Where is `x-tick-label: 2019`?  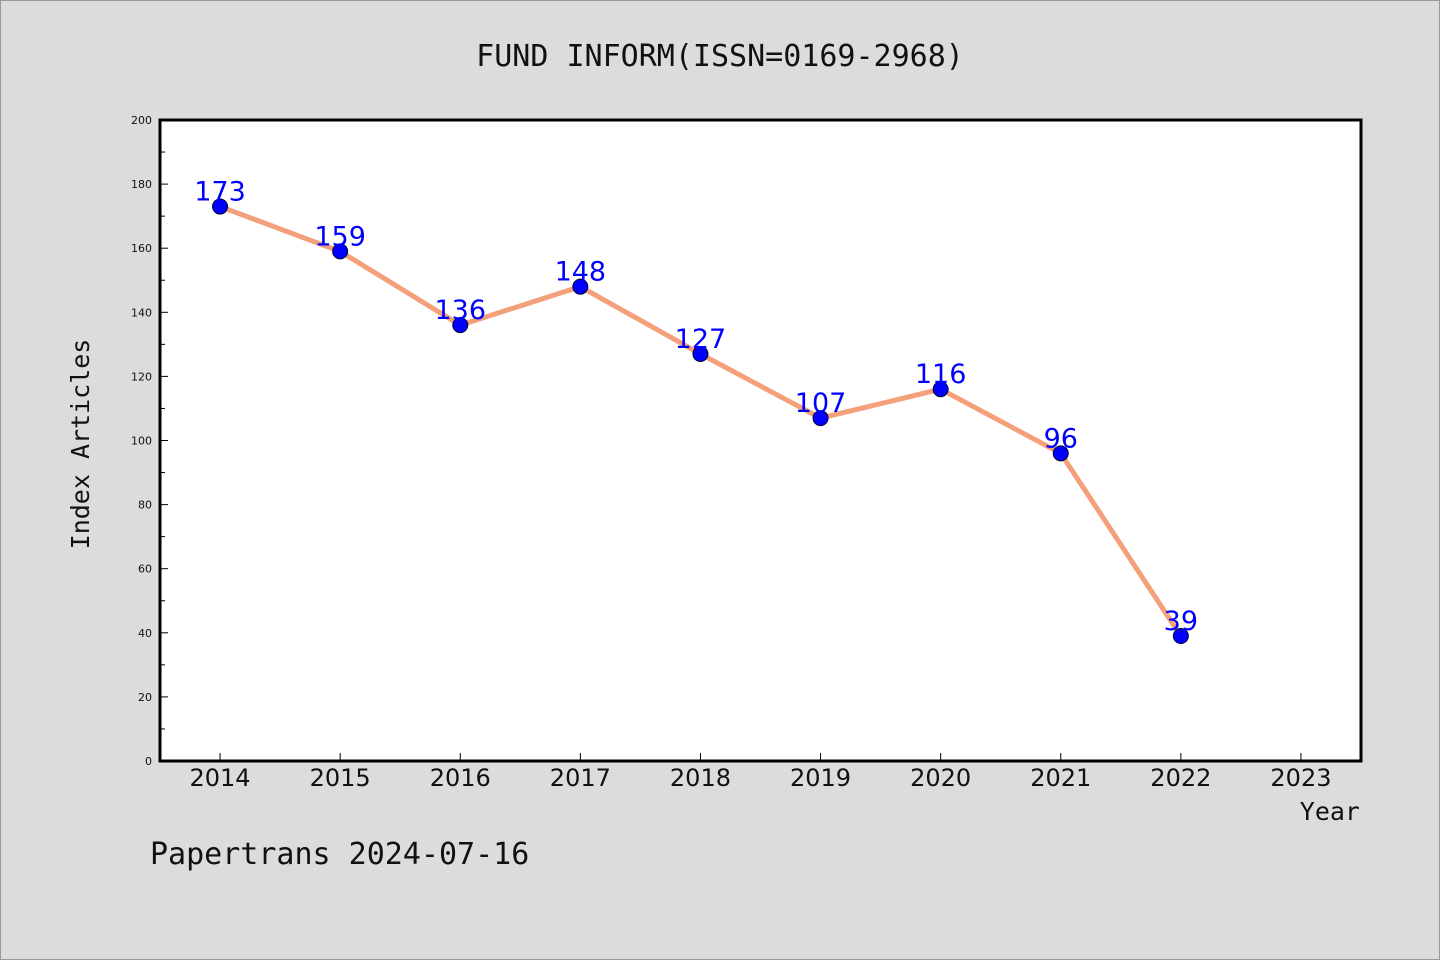 x-tick-label: 2019 is located at coordinates (820, 778).